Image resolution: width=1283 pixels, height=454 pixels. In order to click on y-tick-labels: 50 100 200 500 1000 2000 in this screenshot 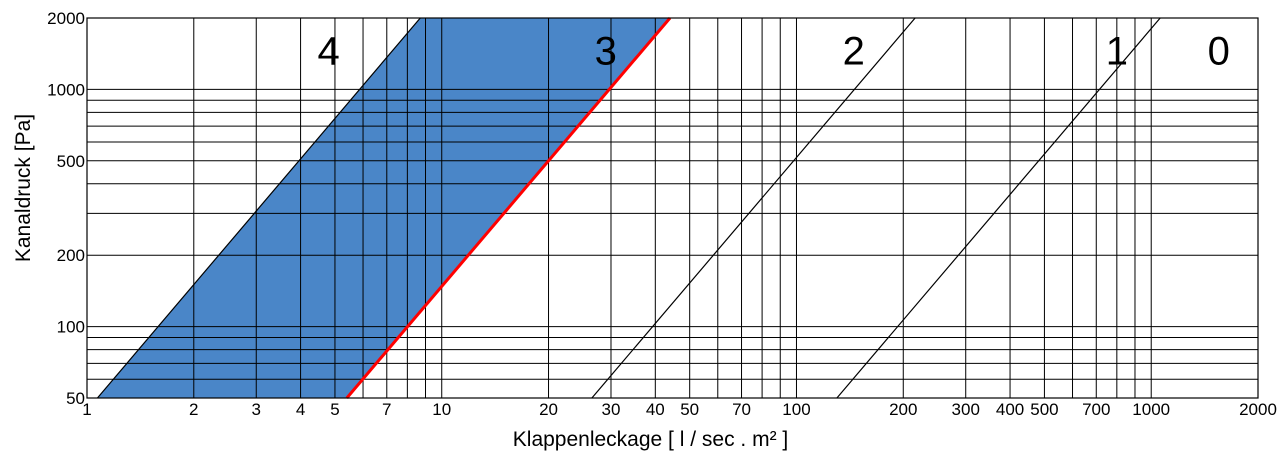, I will do `click(66, 208)`.